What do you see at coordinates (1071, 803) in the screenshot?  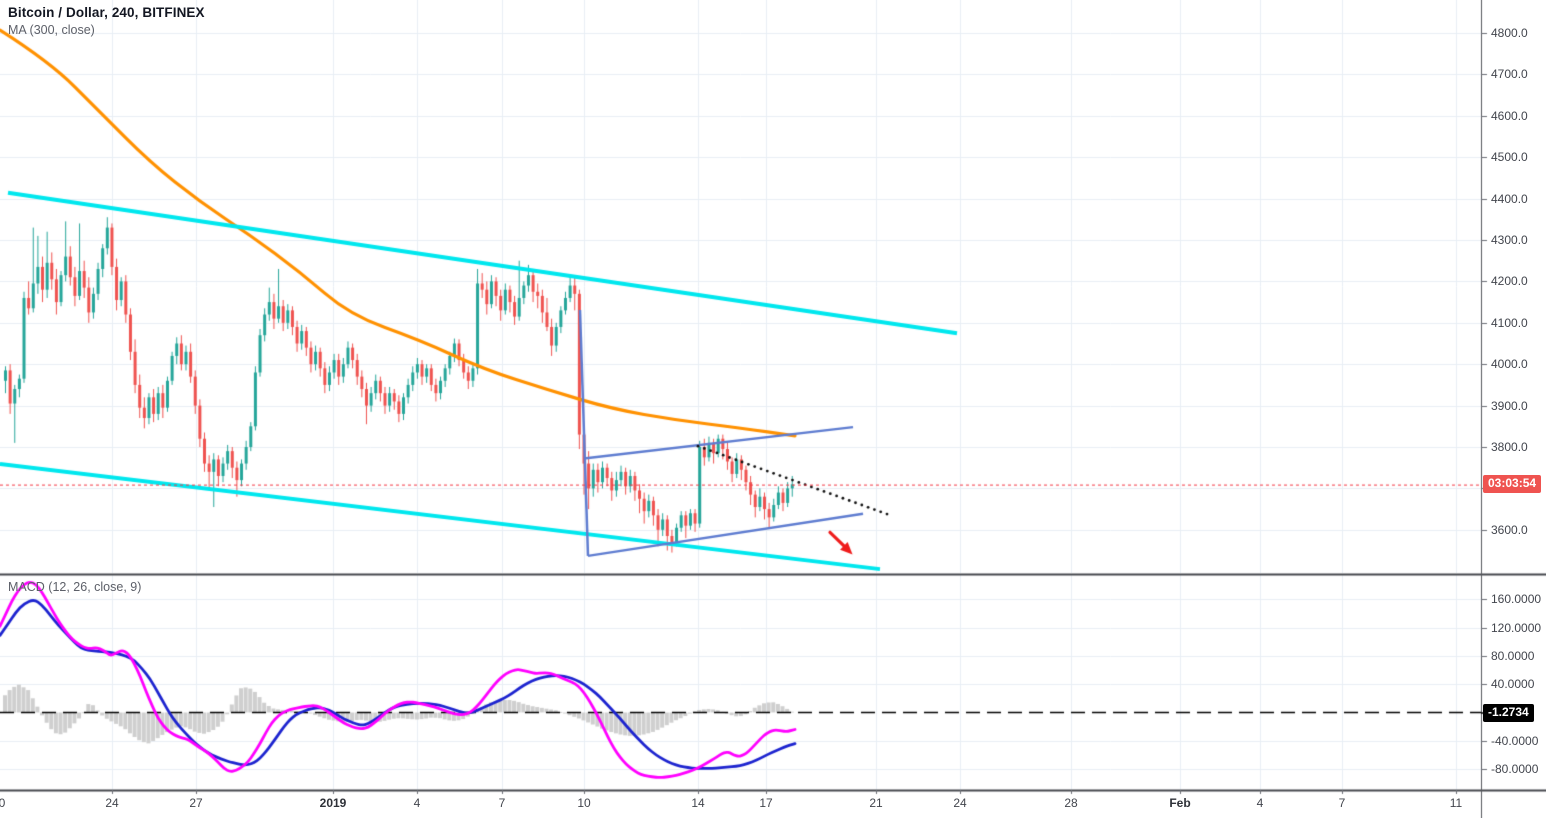 I see `time-tick-label: 28` at bounding box center [1071, 803].